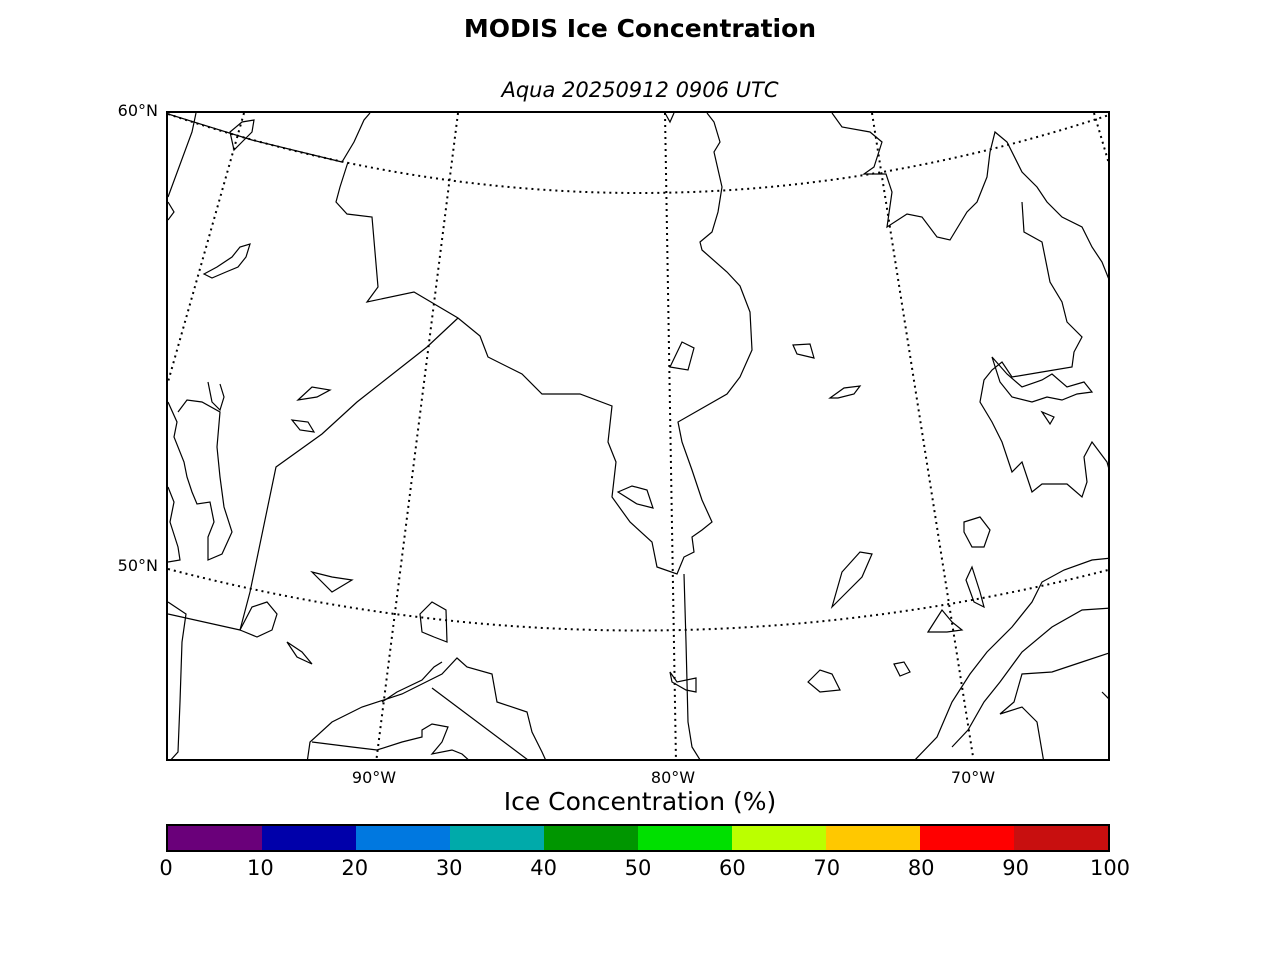 This screenshot has height=960, width=1280. I want to click on colorbar-tick-label: 60, so click(732, 868).